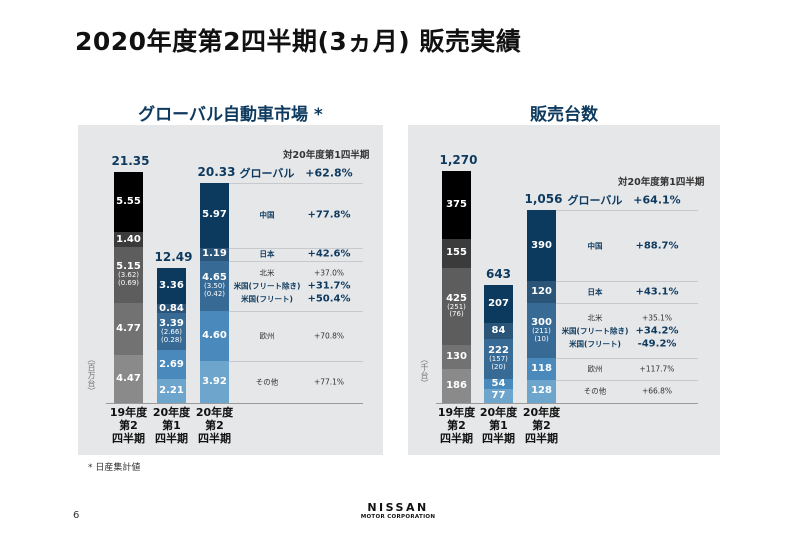 The width and height of the screenshot is (800, 533). Describe the element at coordinates (76, 515) in the screenshot. I see `page-number: 6` at that location.